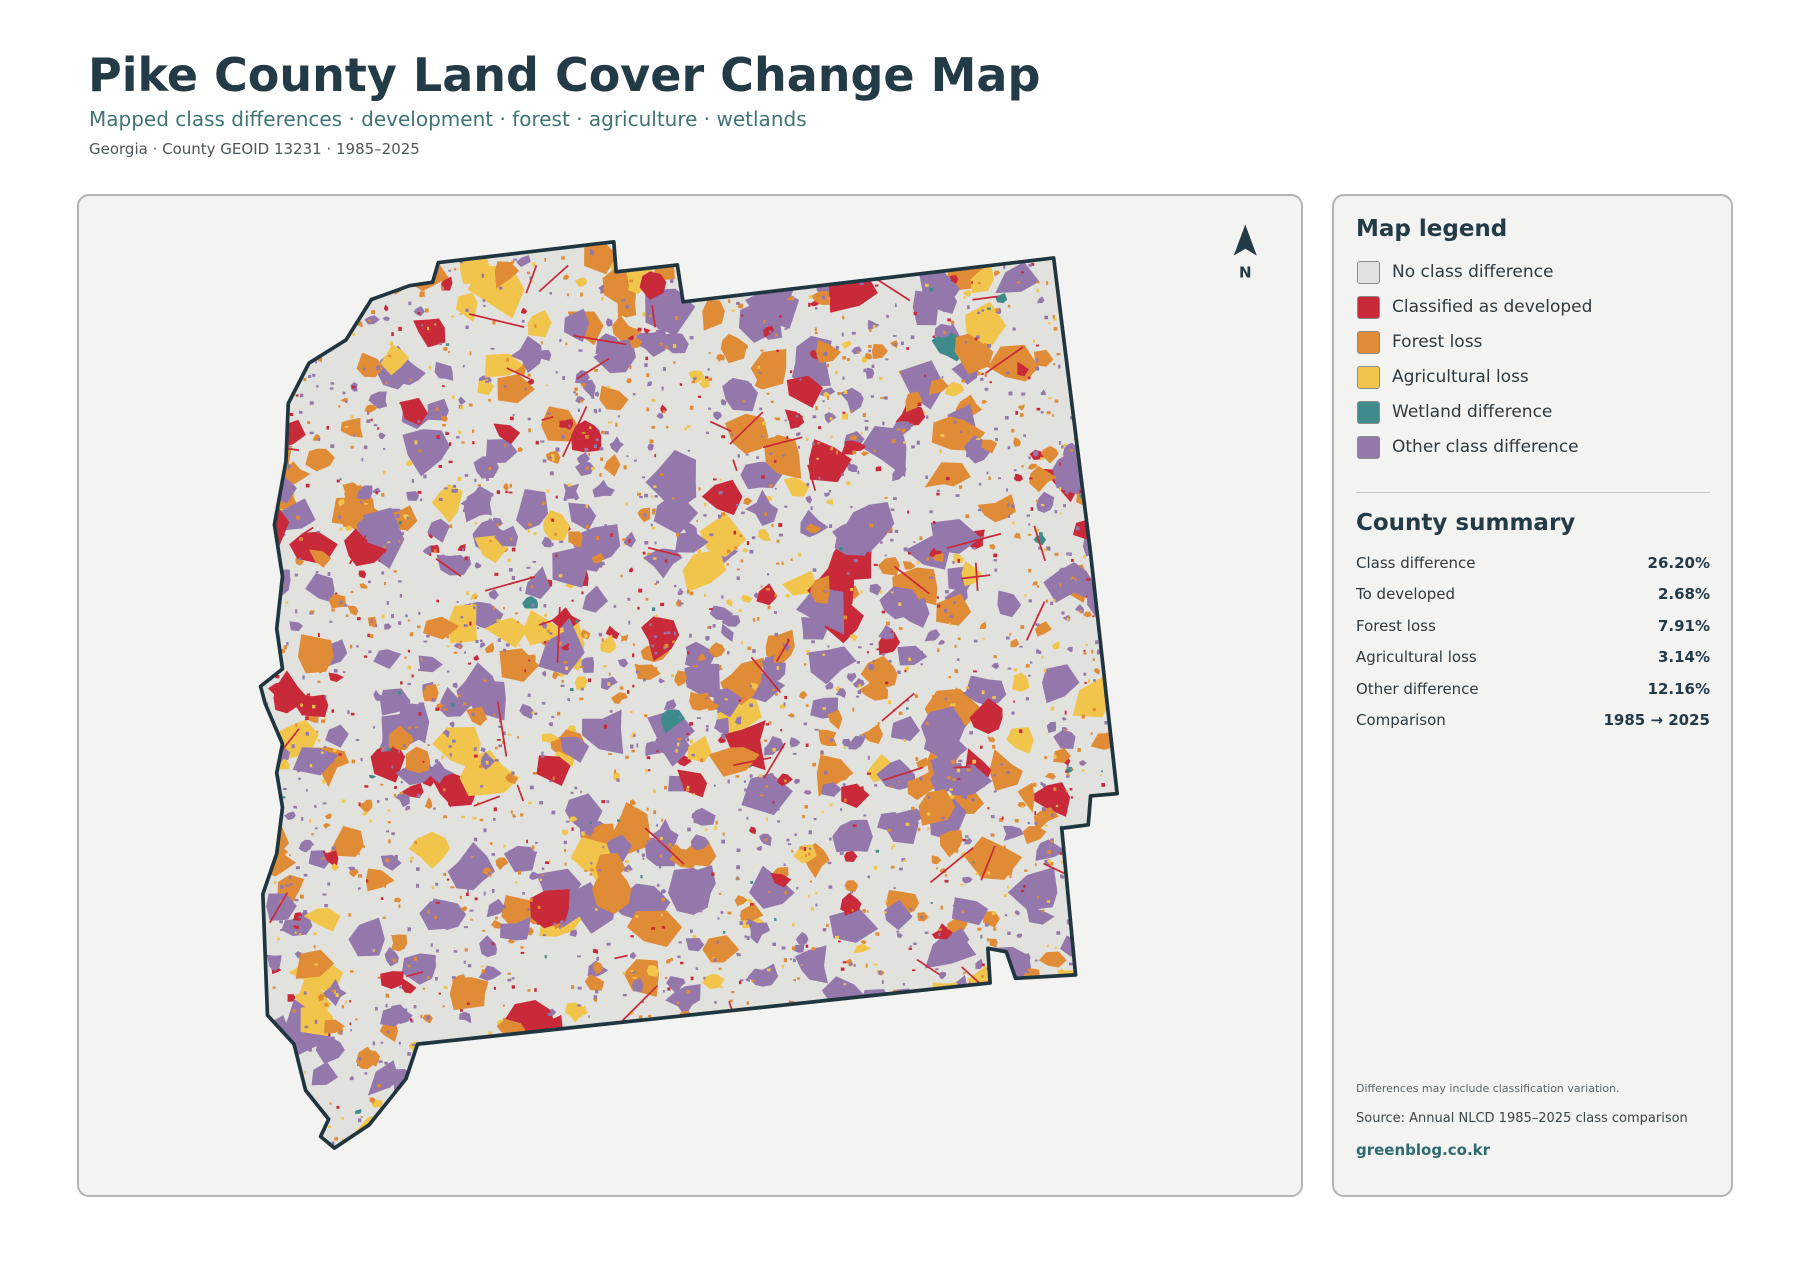  I want to click on legend-swatch, so click(1368, 307).